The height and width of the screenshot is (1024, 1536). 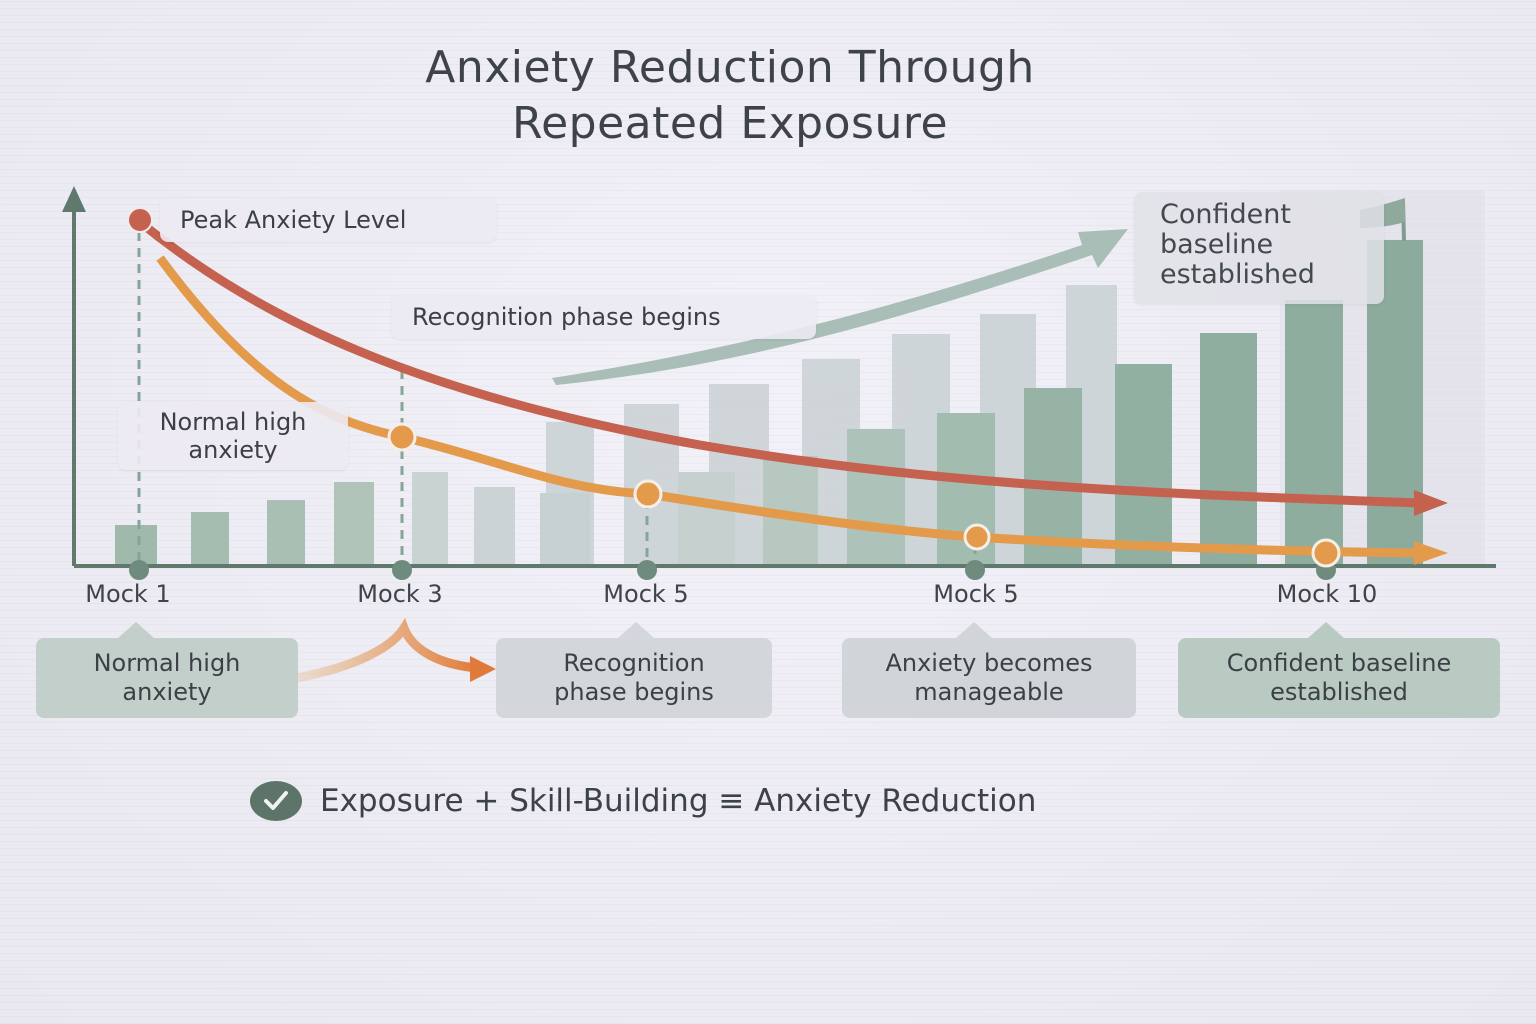 What do you see at coordinates (483, 669) in the screenshot?
I see `stage-connector-arrowhead-icon` at bounding box center [483, 669].